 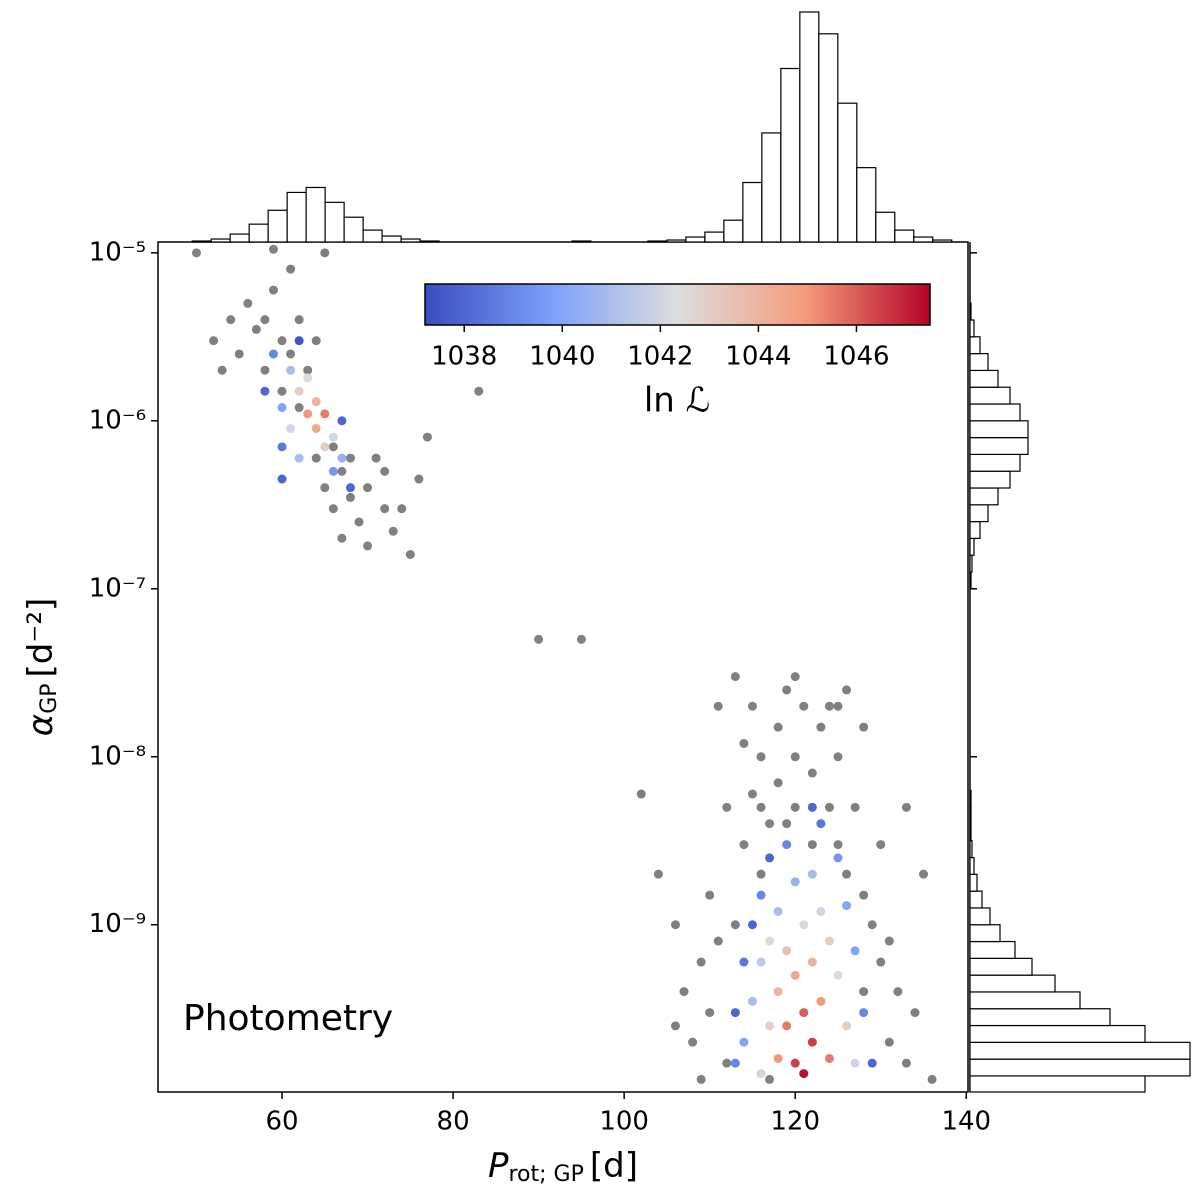 I want to click on colorbar-tick-label: 1042, so click(x=660, y=357).